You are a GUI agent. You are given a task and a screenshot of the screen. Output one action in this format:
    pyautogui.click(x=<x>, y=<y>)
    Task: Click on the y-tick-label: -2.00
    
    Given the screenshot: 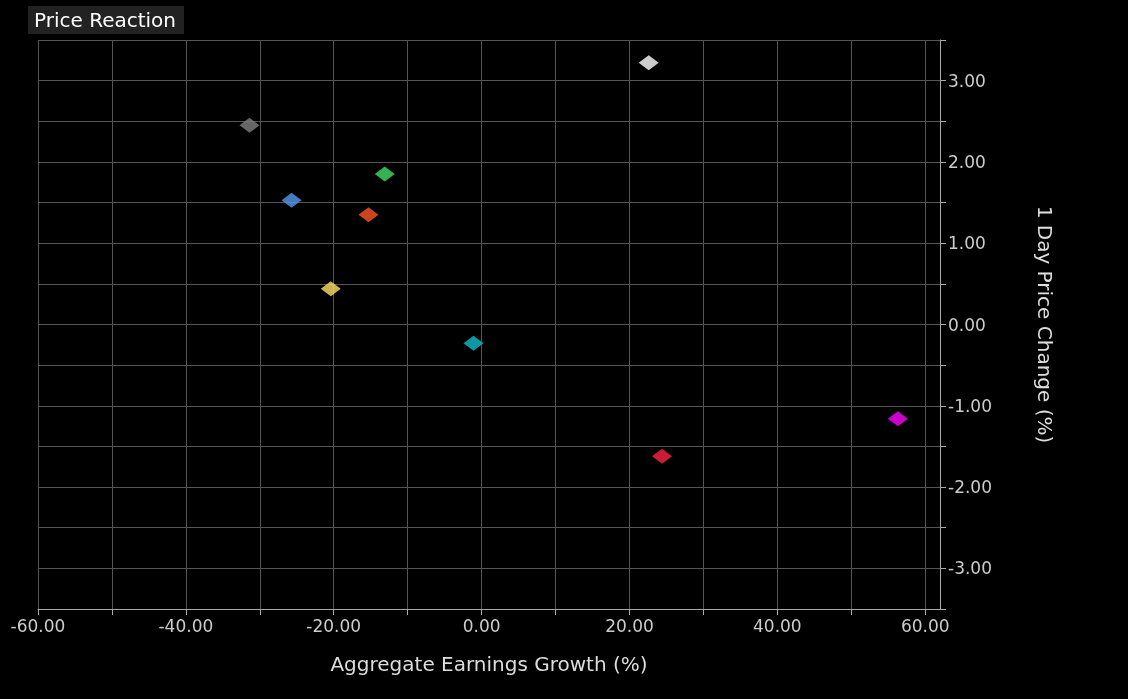 What is the action you would take?
    pyautogui.click(x=970, y=487)
    